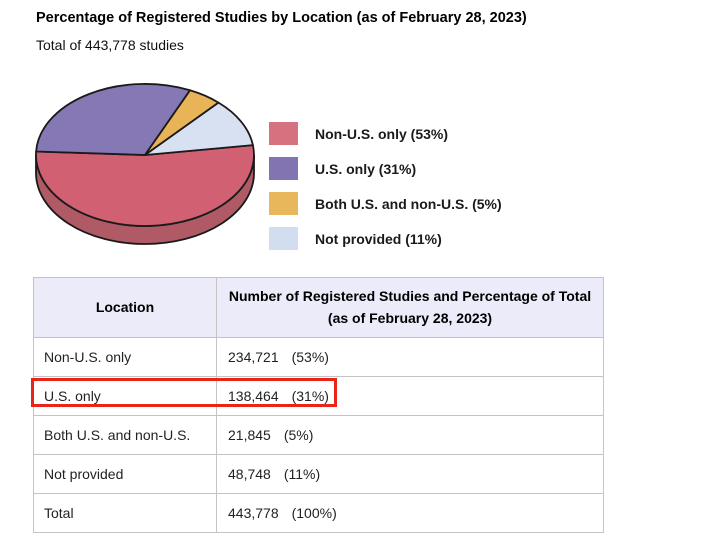  I want to click on pie-chart-3d, so click(145, 164).